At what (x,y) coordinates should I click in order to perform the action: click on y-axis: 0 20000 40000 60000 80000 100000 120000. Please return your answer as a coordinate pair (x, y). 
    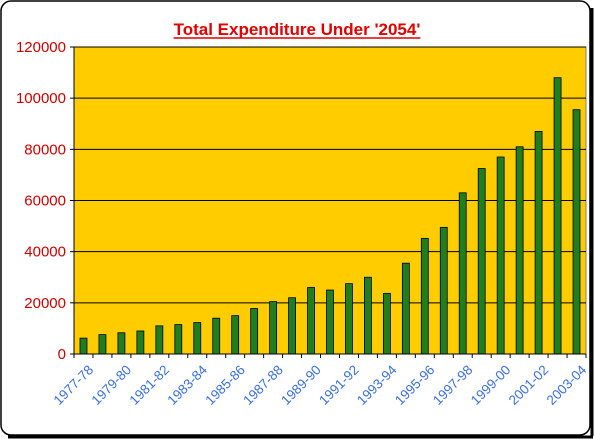
    Looking at the image, I should click on (45, 201).